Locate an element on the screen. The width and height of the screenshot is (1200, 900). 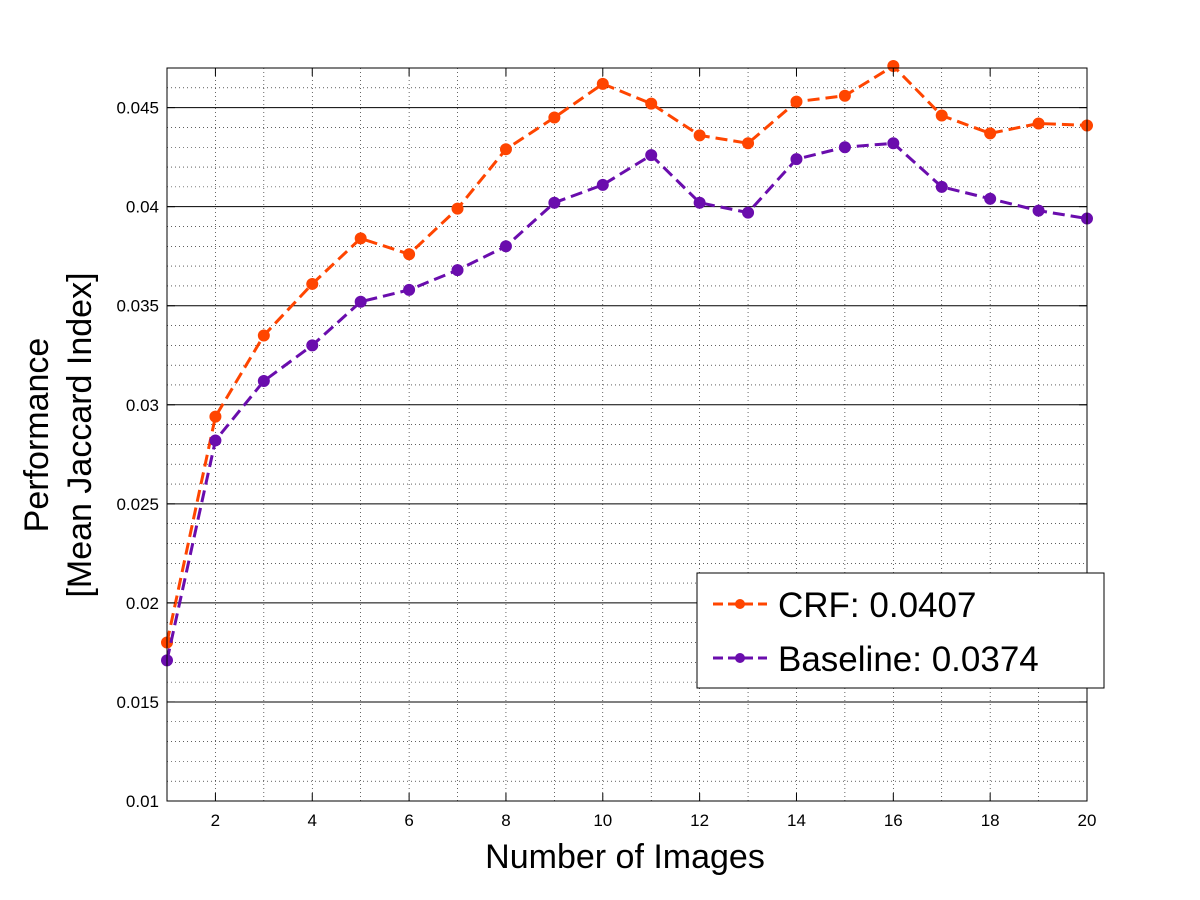
x-tick-label: 12 is located at coordinates (699, 820).